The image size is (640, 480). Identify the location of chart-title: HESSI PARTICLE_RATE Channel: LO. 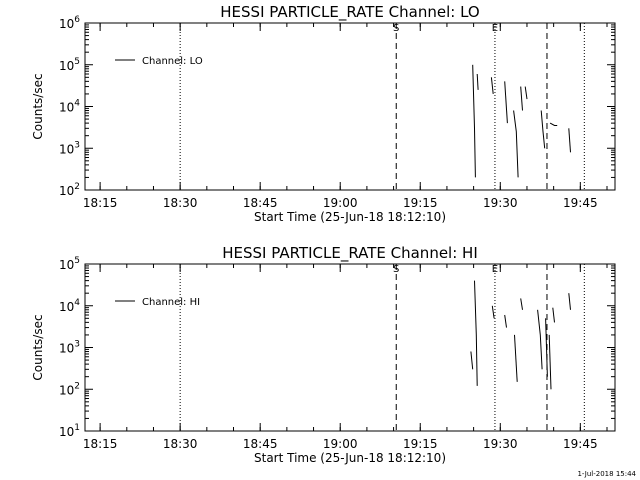
(349, 12).